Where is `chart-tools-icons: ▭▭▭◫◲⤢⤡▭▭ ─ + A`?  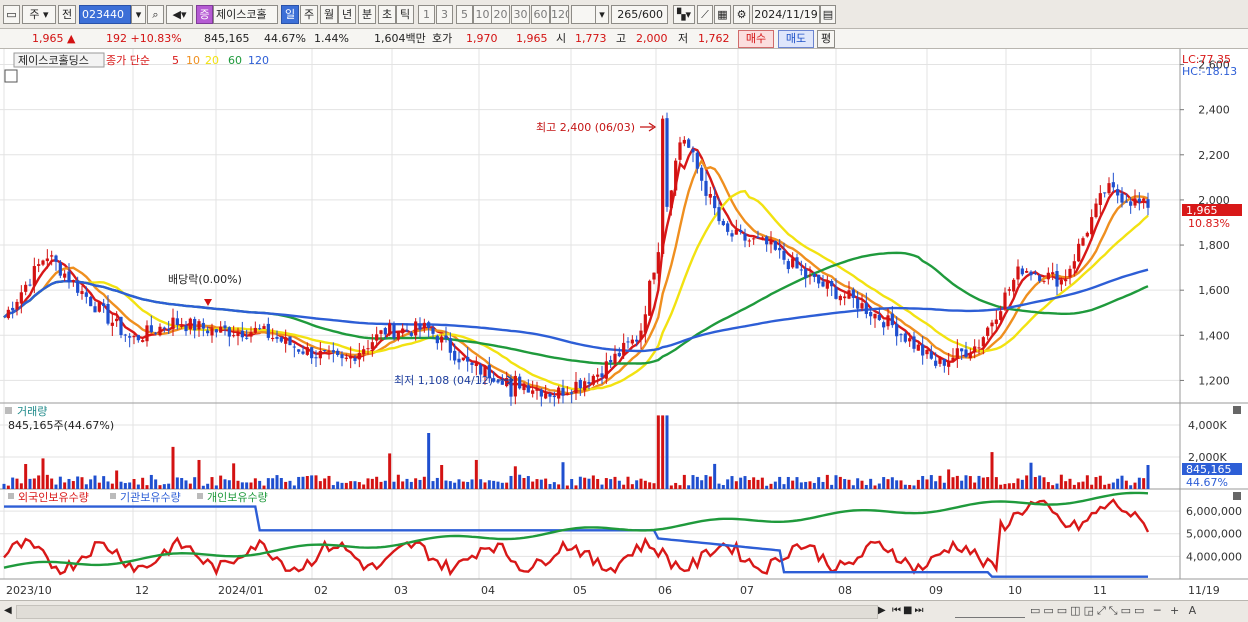
chart-tools-icons: ▭▭▭◫◲⤢⤡▭▭ ─ + A is located at coordinates (1115, 610).